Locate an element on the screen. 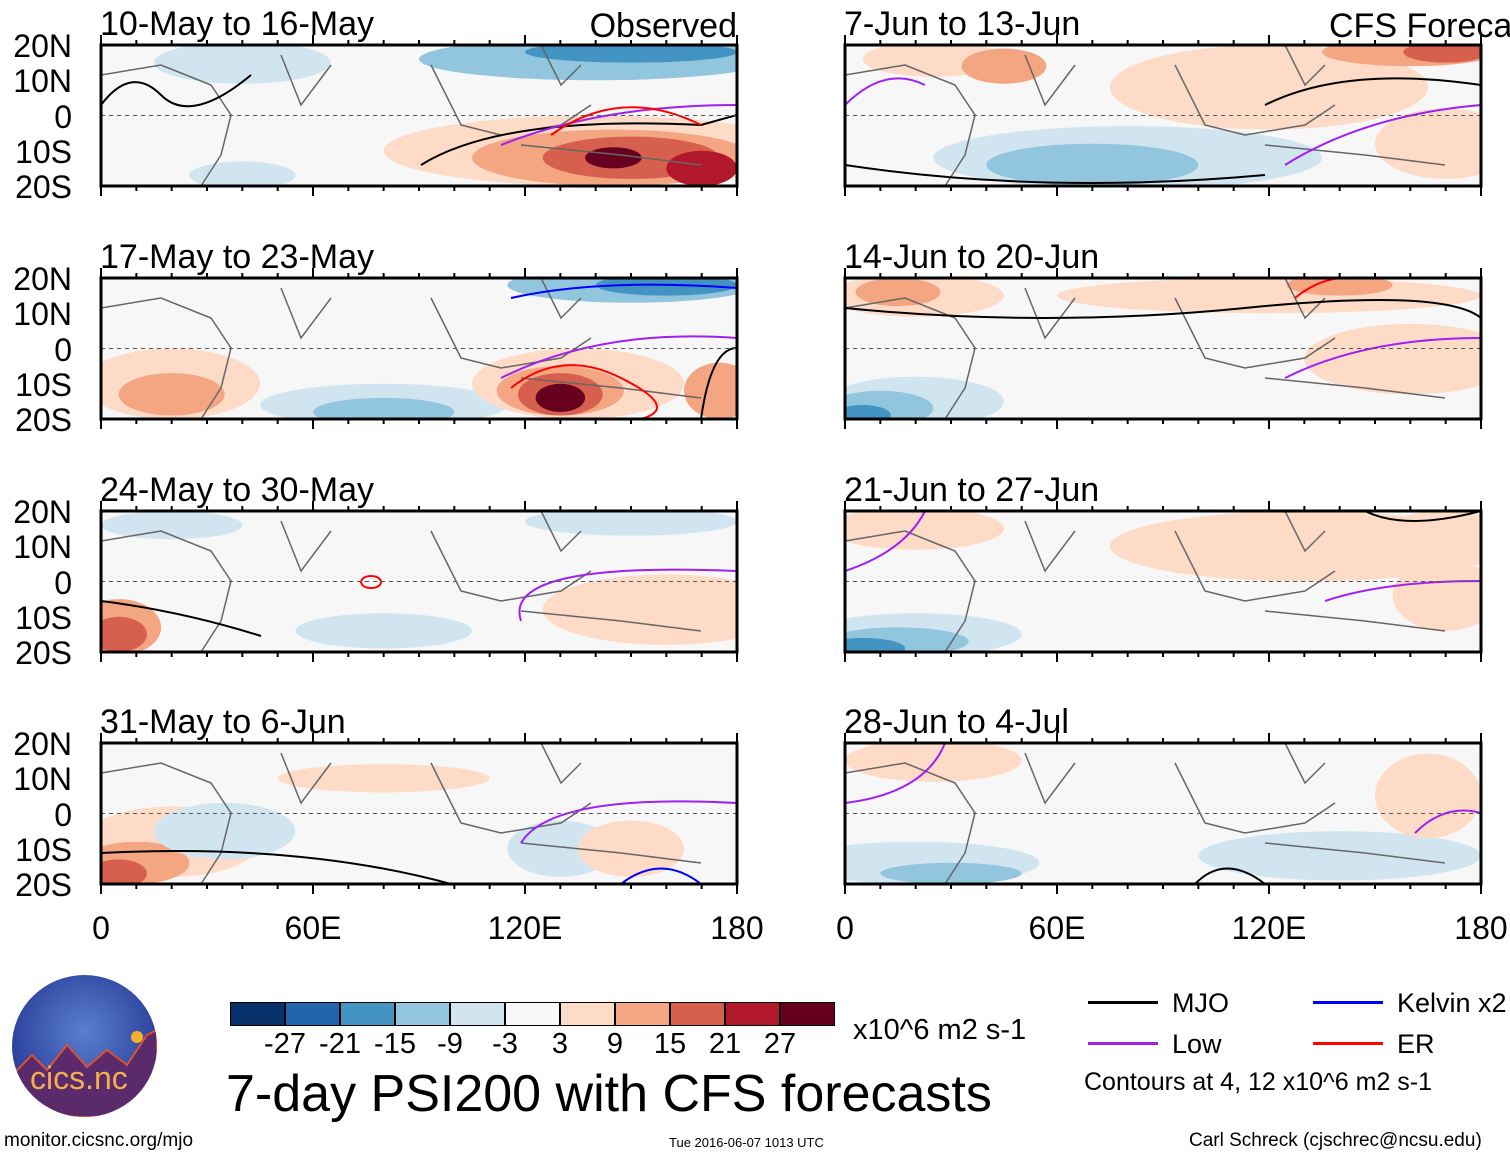  legend-line-kelvin is located at coordinates (1348, 1002).